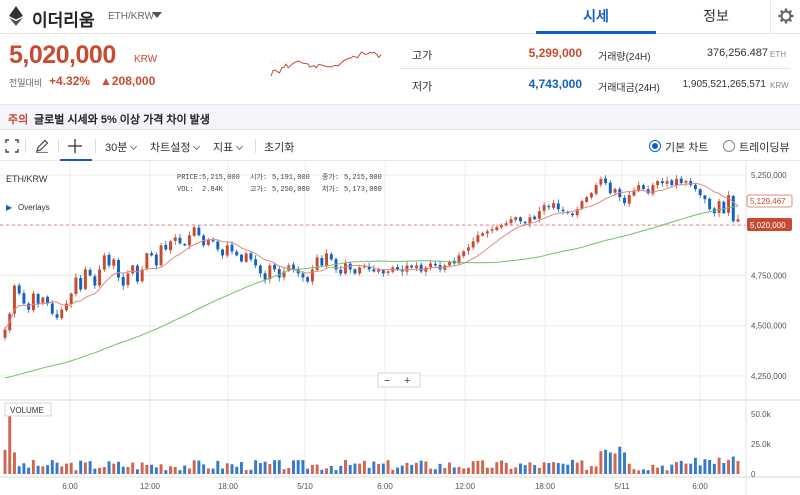  I want to click on indicators-menu: 지표, so click(228, 147).